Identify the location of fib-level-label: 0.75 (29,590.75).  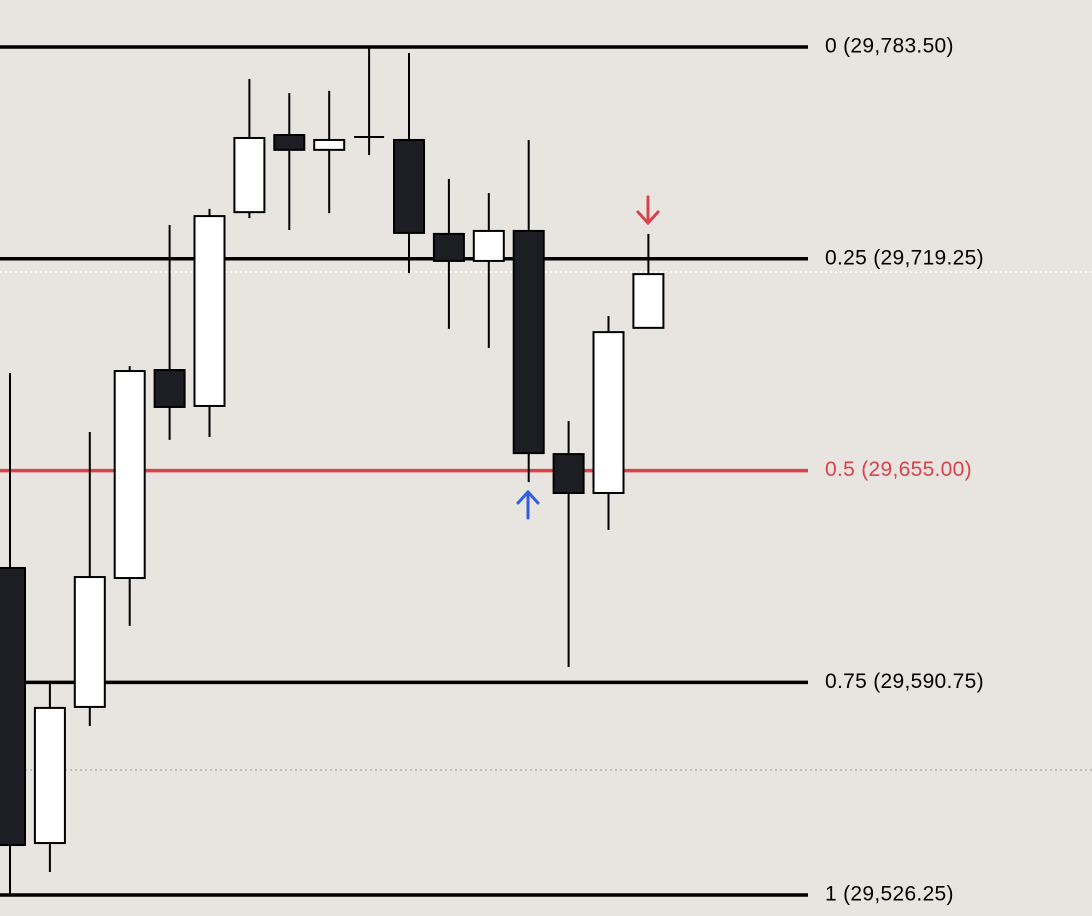
(904, 681).